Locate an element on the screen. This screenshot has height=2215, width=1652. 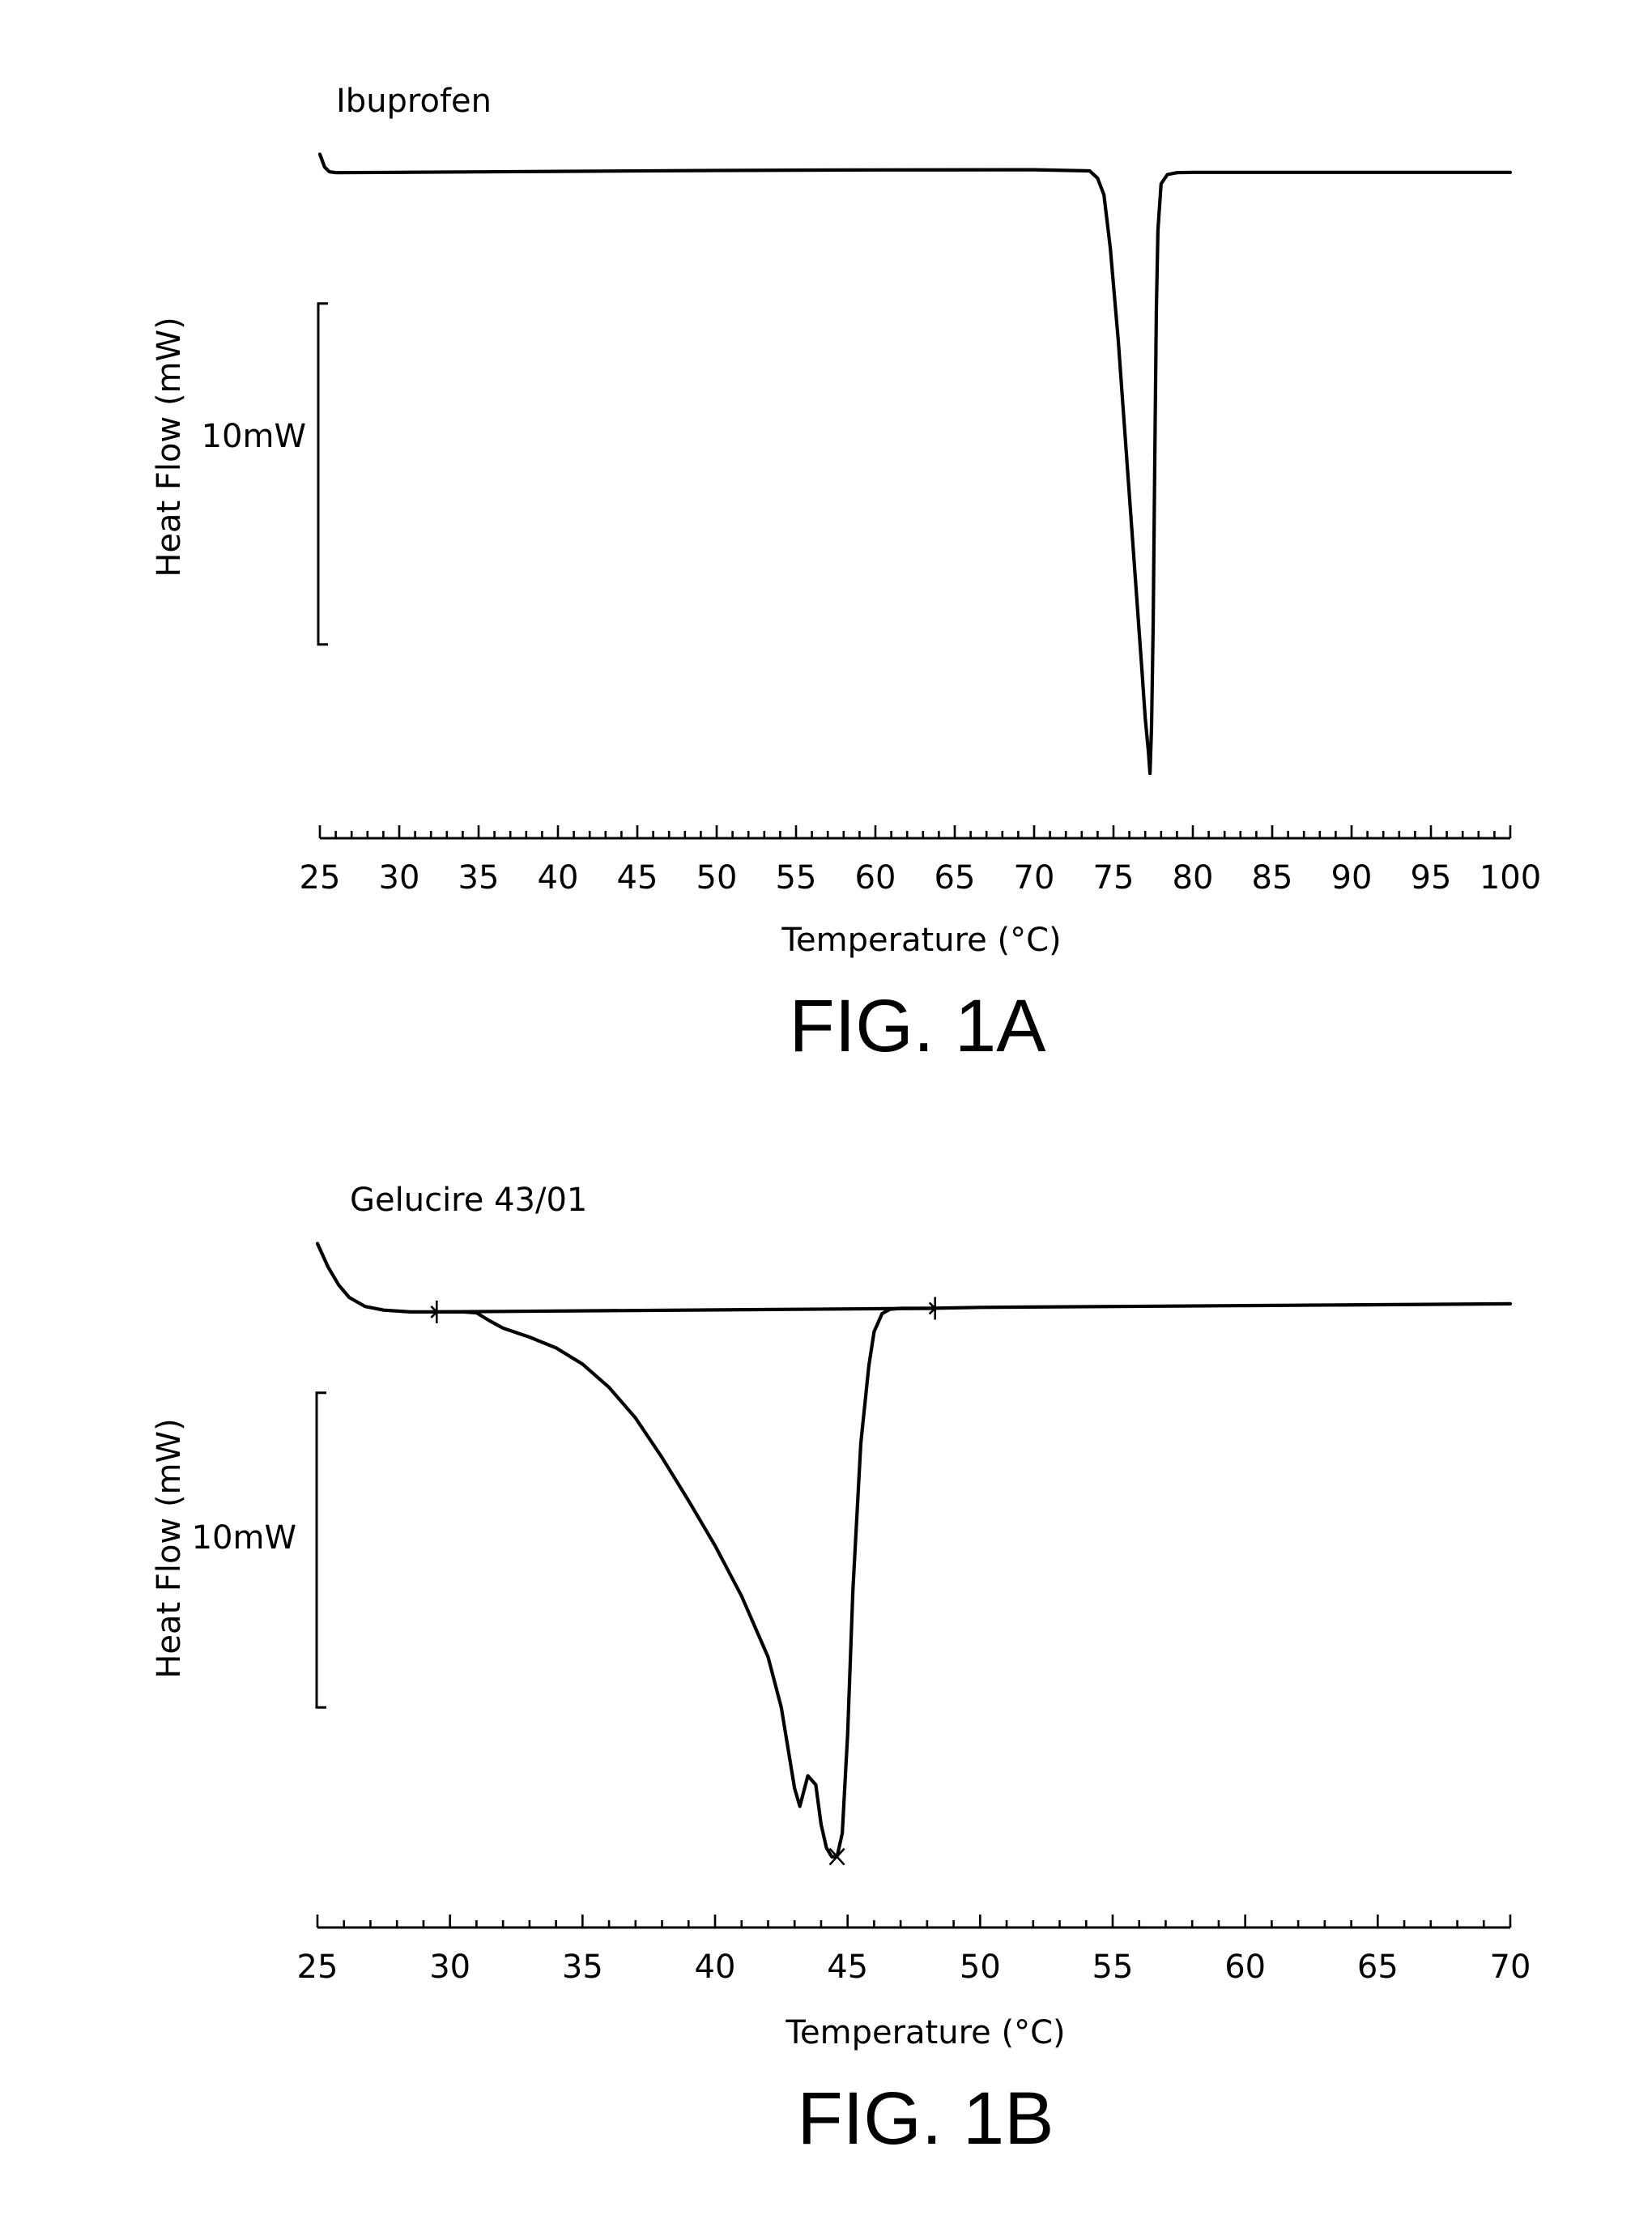
integration-baseline is located at coordinates (685, 1310).